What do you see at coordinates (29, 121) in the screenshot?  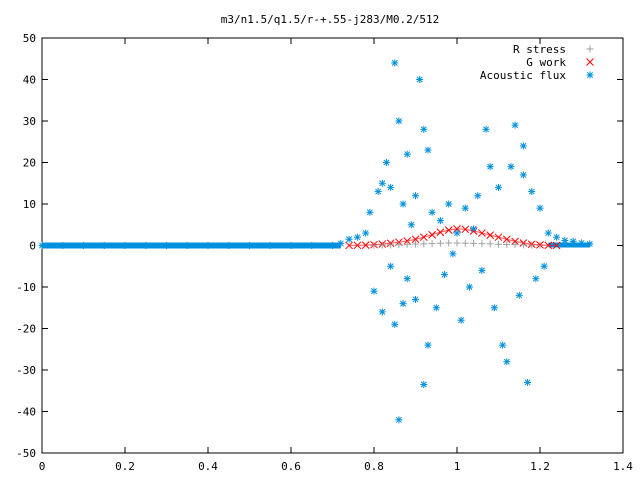 I see `y-tick-label: 30` at bounding box center [29, 121].